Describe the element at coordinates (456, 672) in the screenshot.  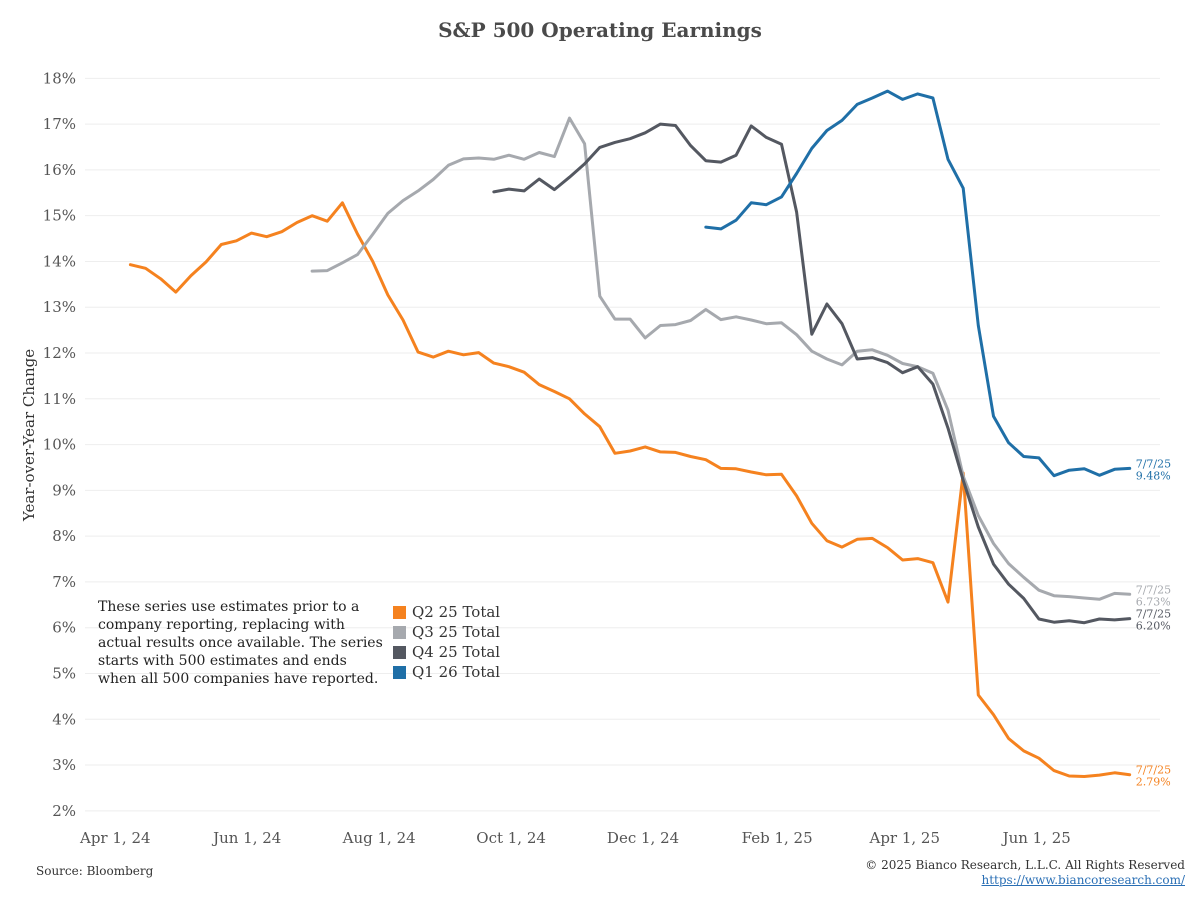
I see `legend-label: Q1 26 Total` at that location.